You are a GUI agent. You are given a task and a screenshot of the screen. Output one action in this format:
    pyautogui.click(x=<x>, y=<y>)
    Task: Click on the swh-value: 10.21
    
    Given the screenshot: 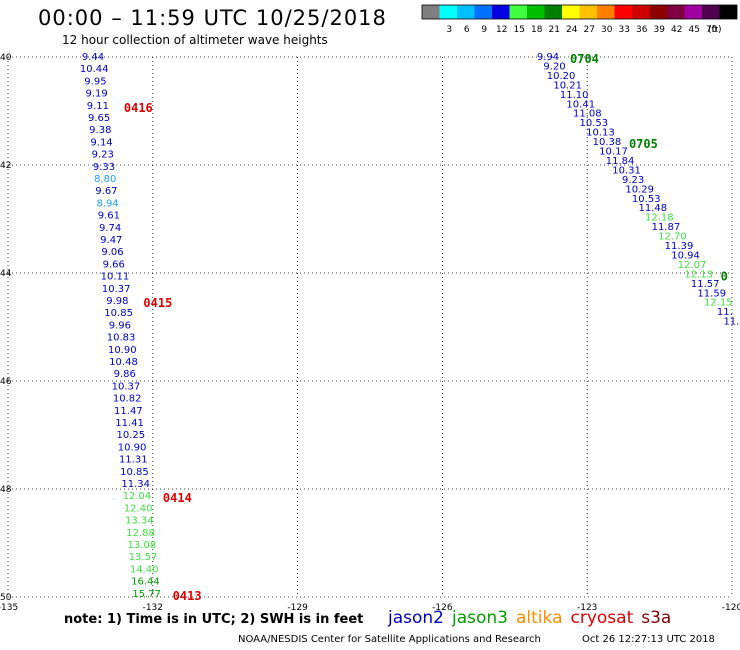 What is the action you would take?
    pyautogui.click(x=567, y=85)
    